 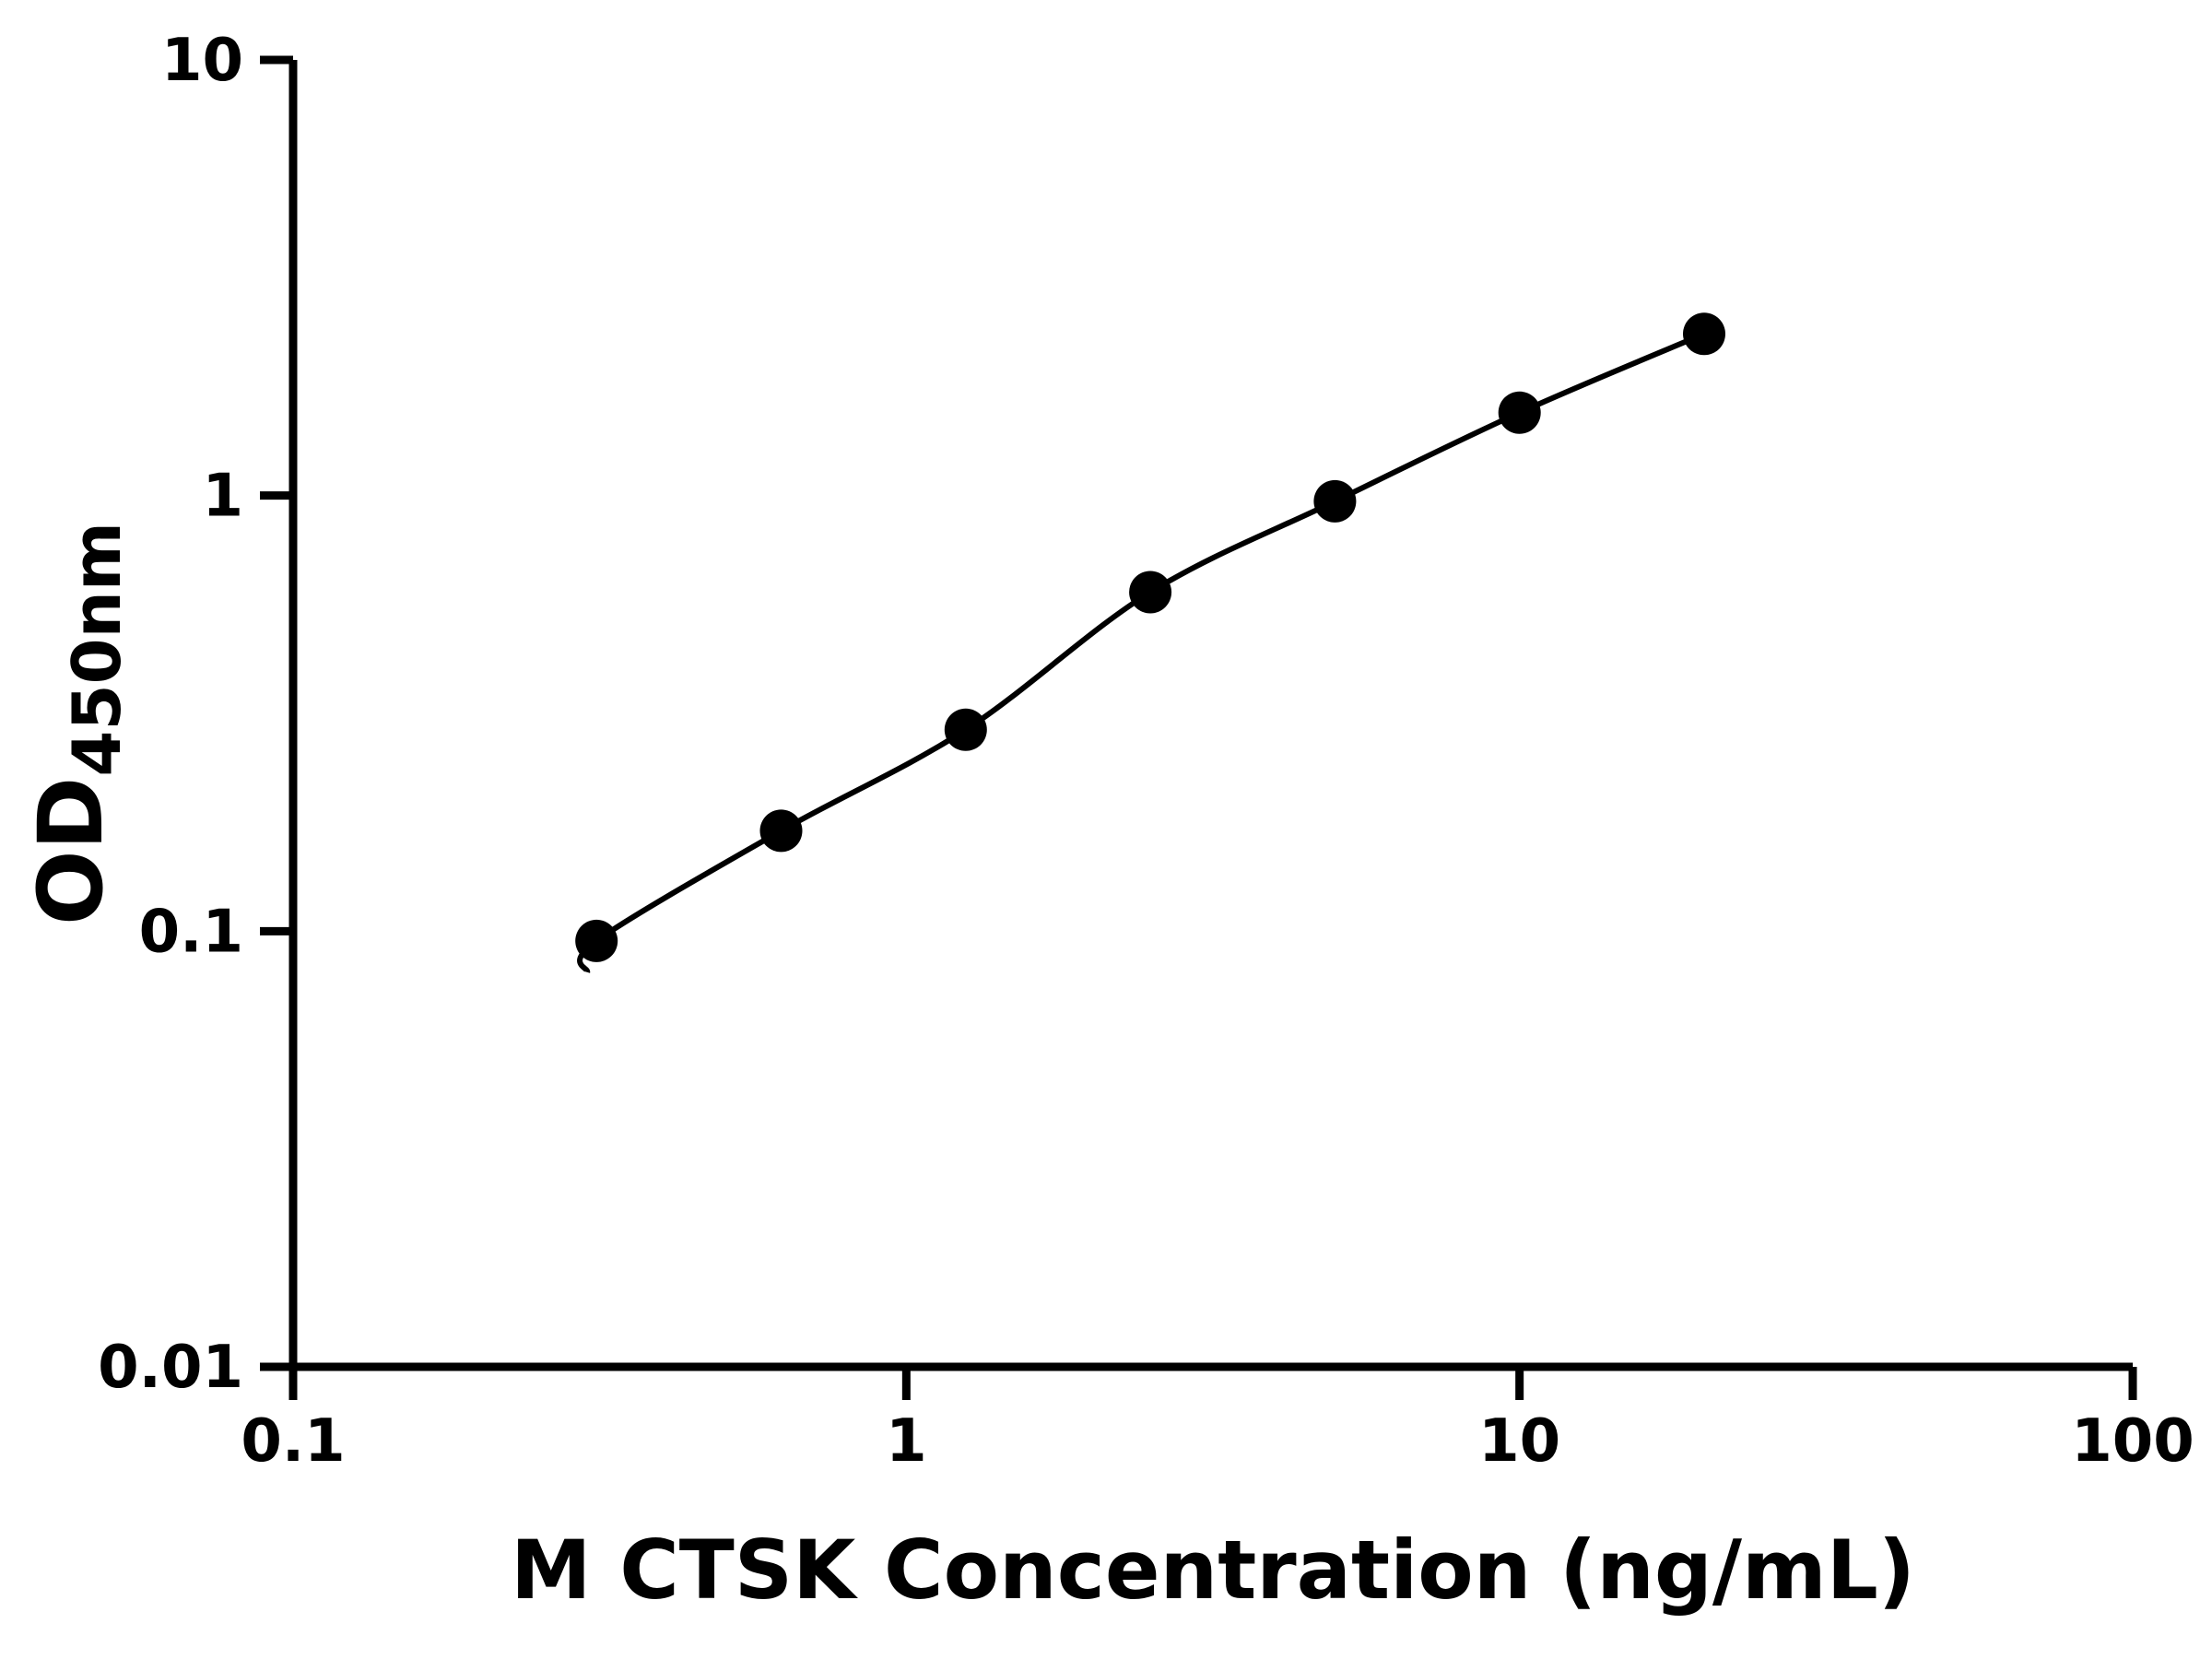 I want to click on y-tick-label: 1, so click(x=222, y=497).